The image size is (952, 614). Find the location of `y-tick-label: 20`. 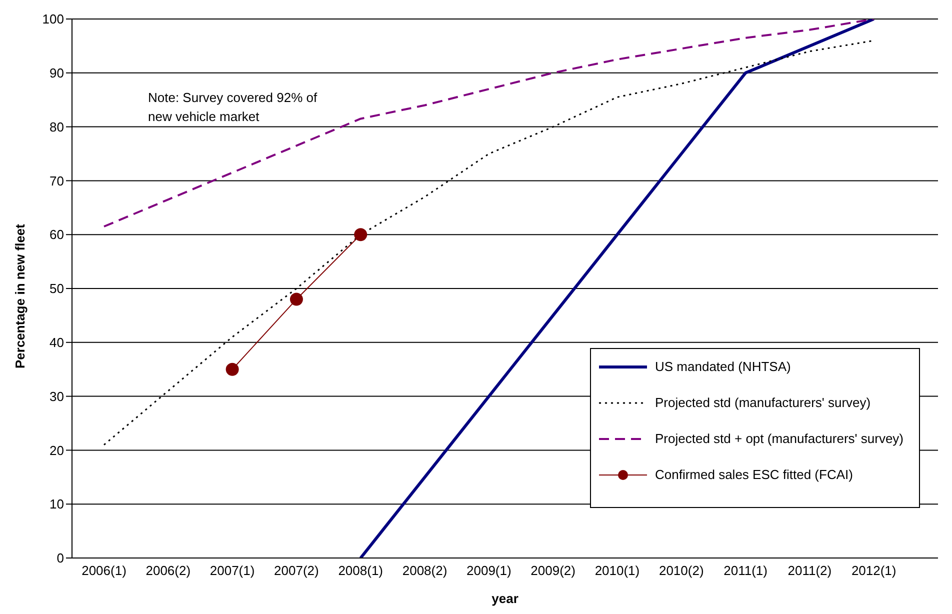

y-tick-label: 20 is located at coordinates (57, 450).